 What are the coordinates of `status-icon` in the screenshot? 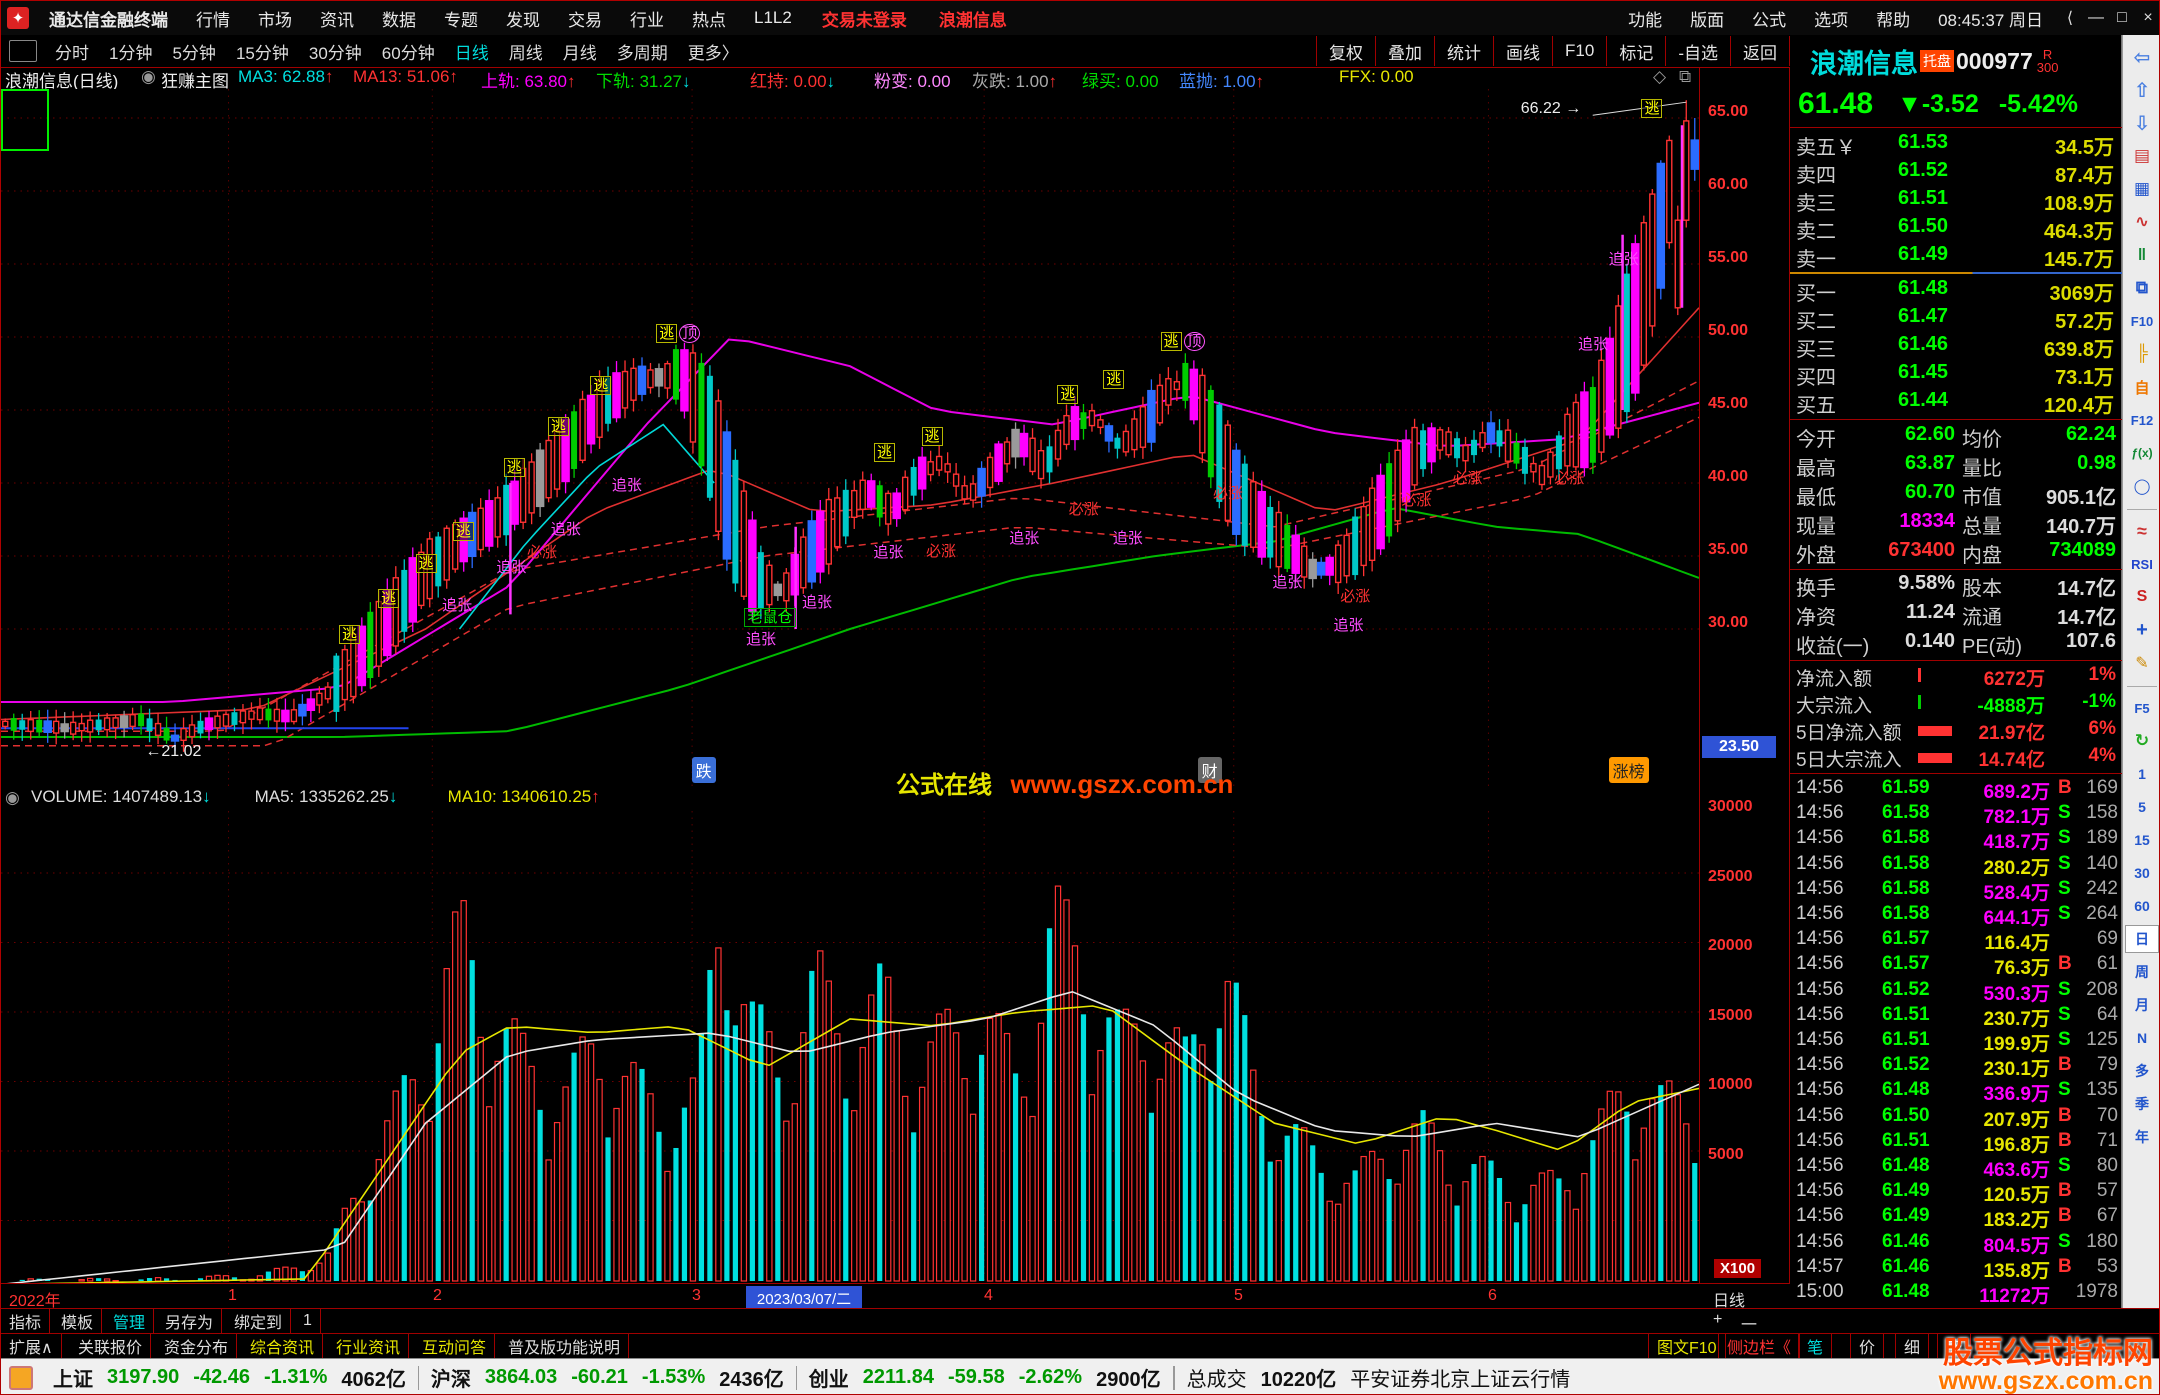 It's located at (21, 1377).